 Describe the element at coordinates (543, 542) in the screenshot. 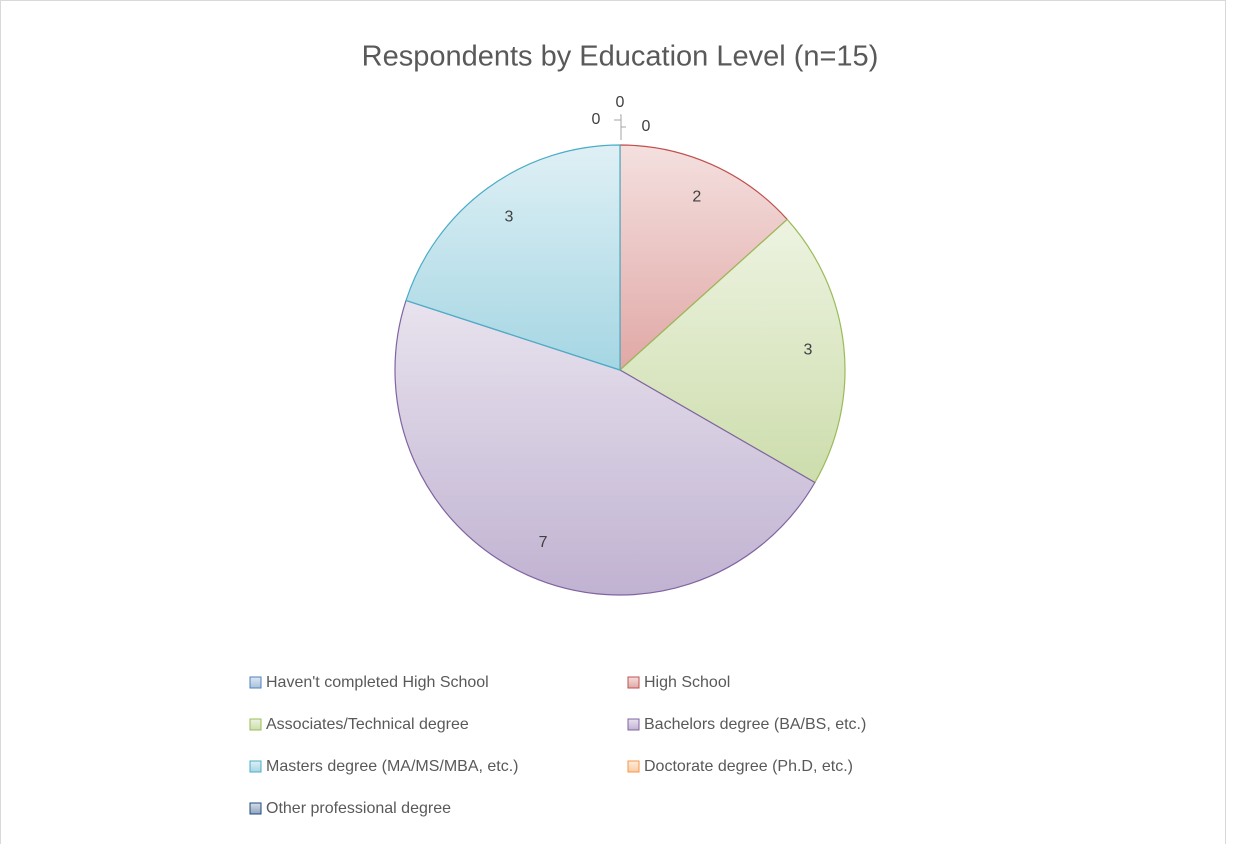

I see `data-label: 7` at that location.